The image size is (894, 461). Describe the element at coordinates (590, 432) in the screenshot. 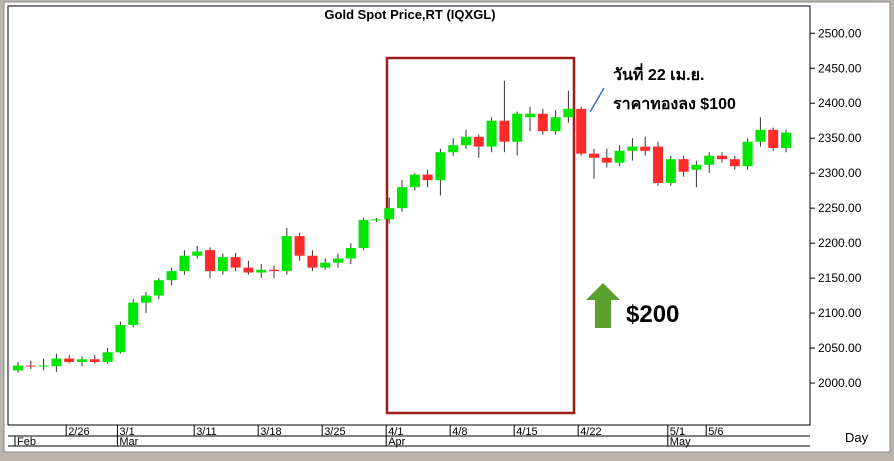

I see `x-tick-label: 4/22` at that location.